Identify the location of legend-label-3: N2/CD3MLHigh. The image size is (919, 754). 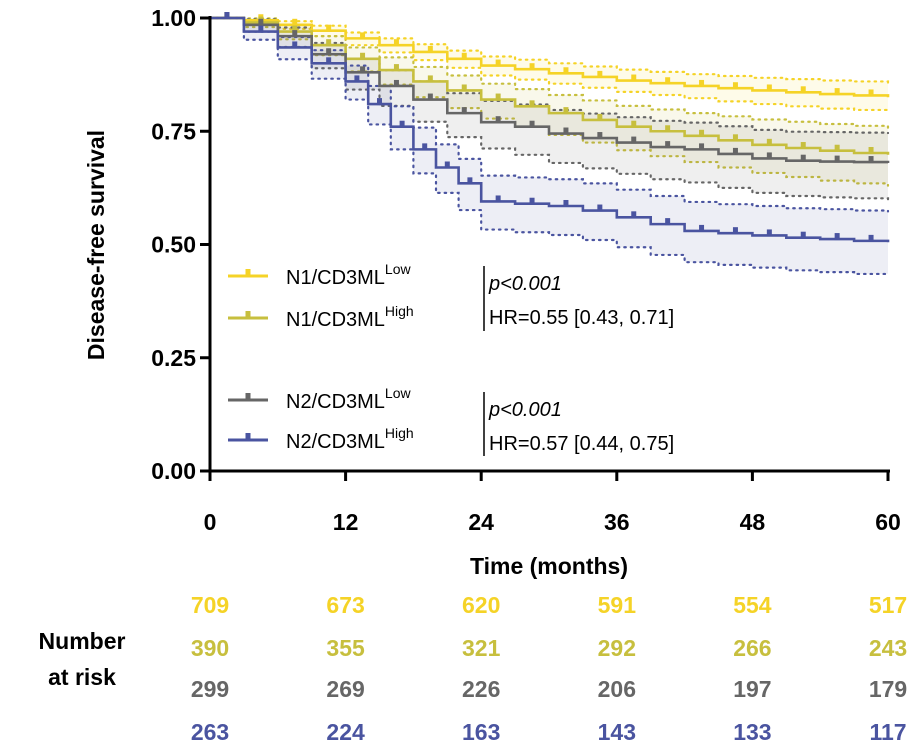
(350, 439).